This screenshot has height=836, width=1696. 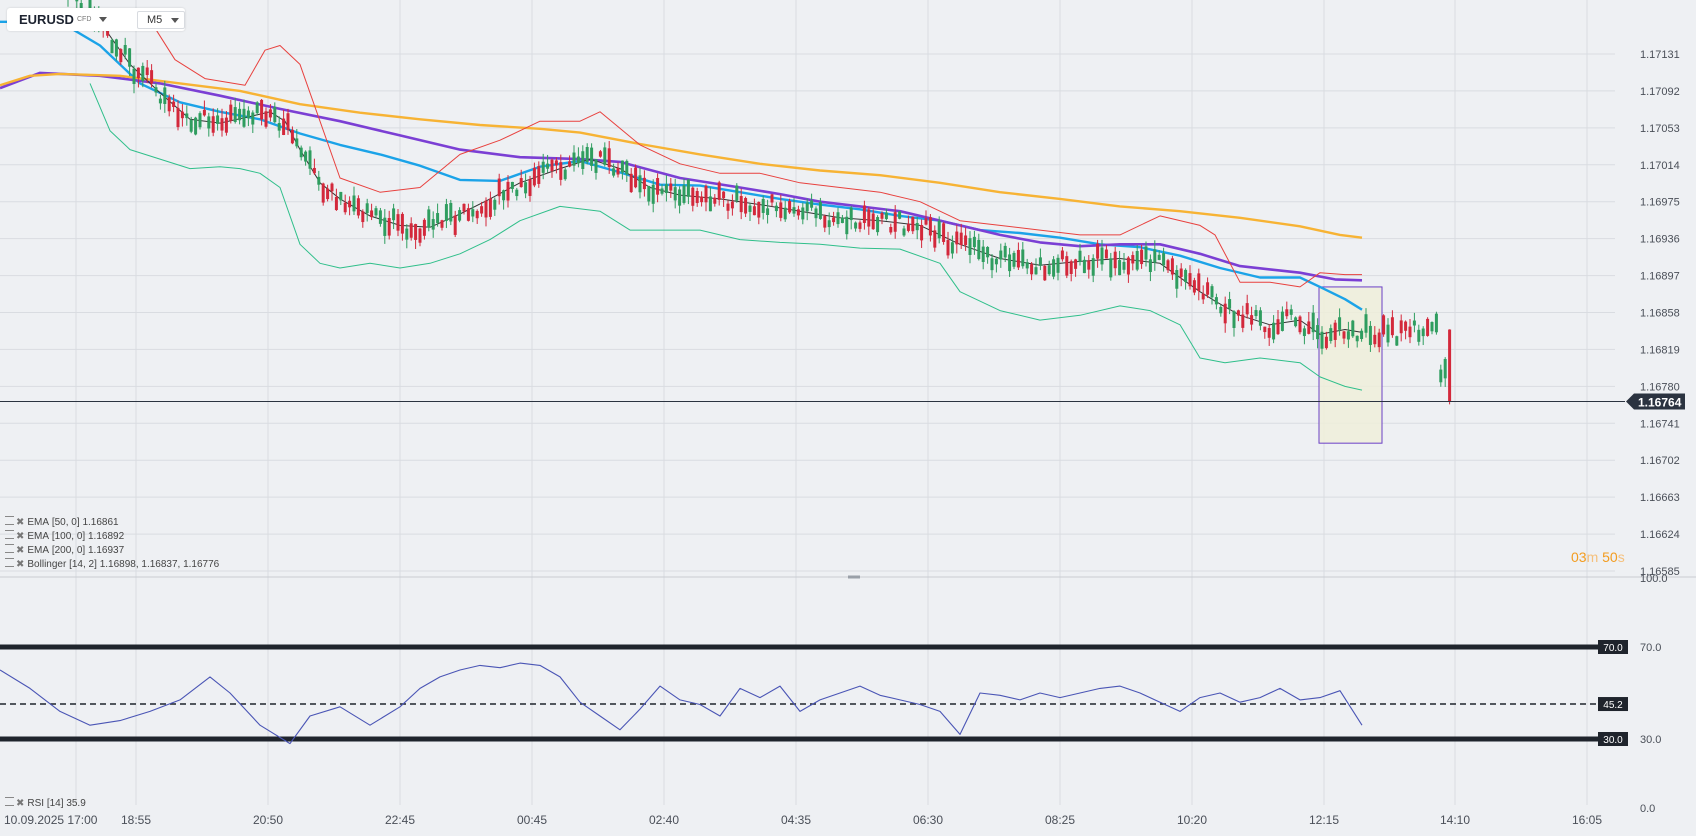 What do you see at coordinates (161, 20) in the screenshot?
I see `timeframe-select: M5` at bounding box center [161, 20].